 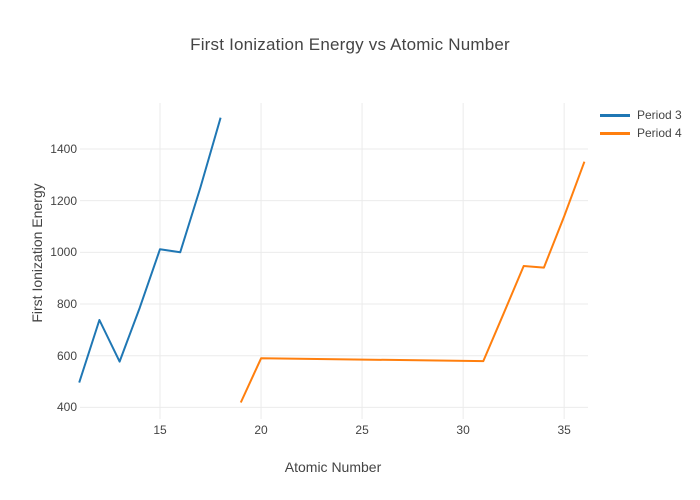 I want to click on x-tick-label: 15, so click(x=160, y=430).